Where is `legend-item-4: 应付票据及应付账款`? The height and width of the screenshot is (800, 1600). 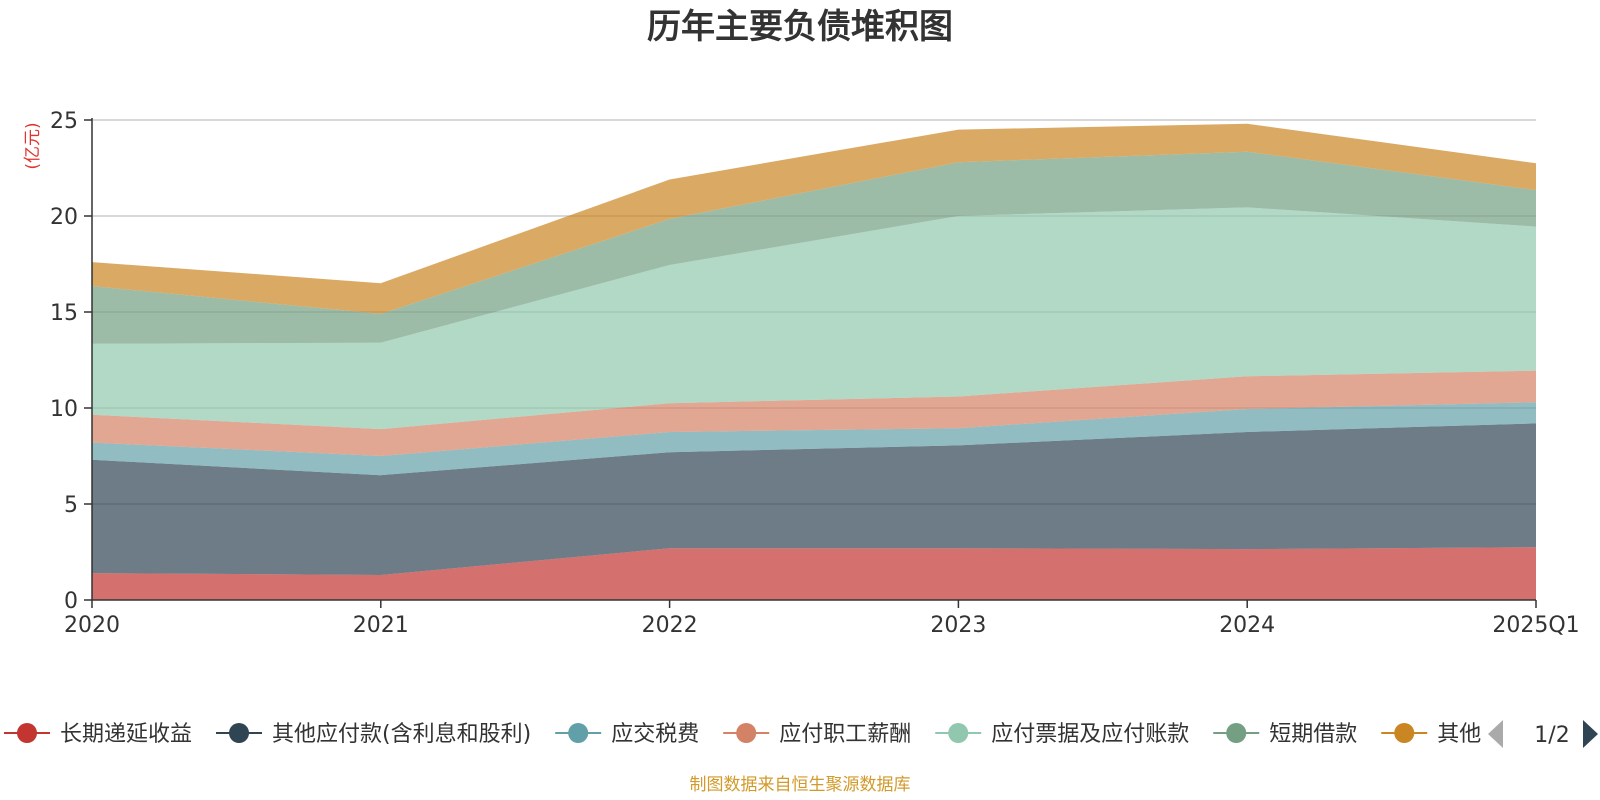 legend-item-4: 应付票据及应付账款 is located at coordinates (1062, 734).